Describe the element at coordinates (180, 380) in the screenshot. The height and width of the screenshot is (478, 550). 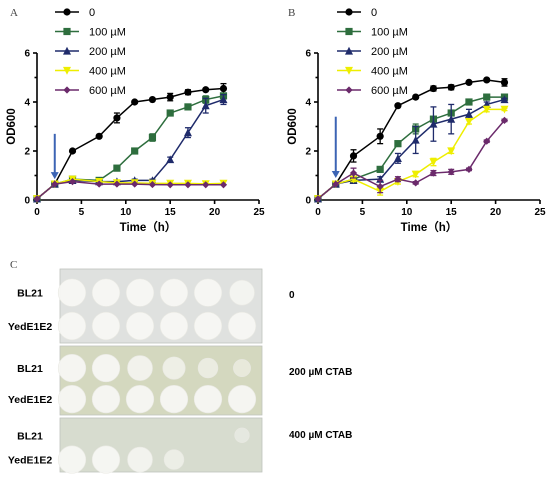
I see `plate-1: BL21 YedE1E2 200 µM CTAB` at that location.